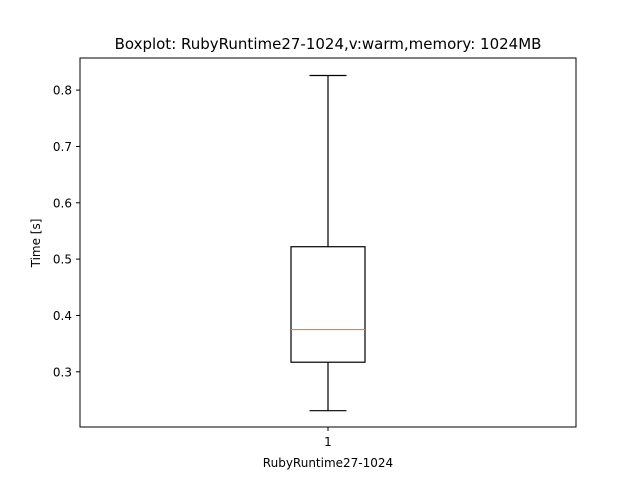 This screenshot has height=480, width=640. I want to click on y-tick-label: 0.8, so click(62, 91).